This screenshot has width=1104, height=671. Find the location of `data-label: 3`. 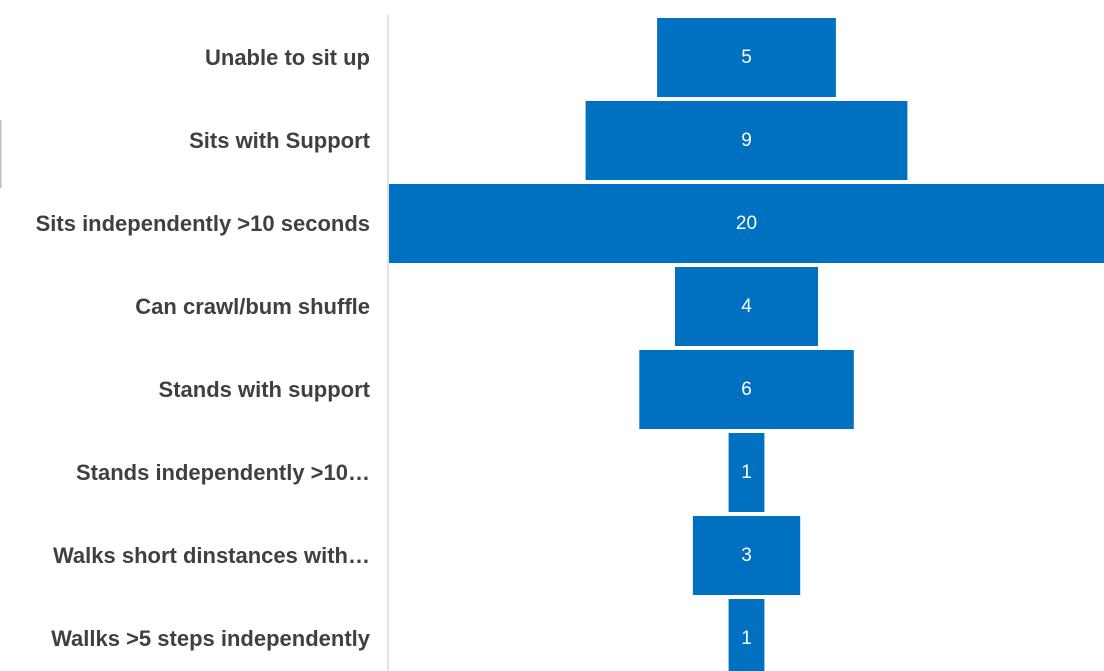

data-label: 3 is located at coordinates (746, 555).